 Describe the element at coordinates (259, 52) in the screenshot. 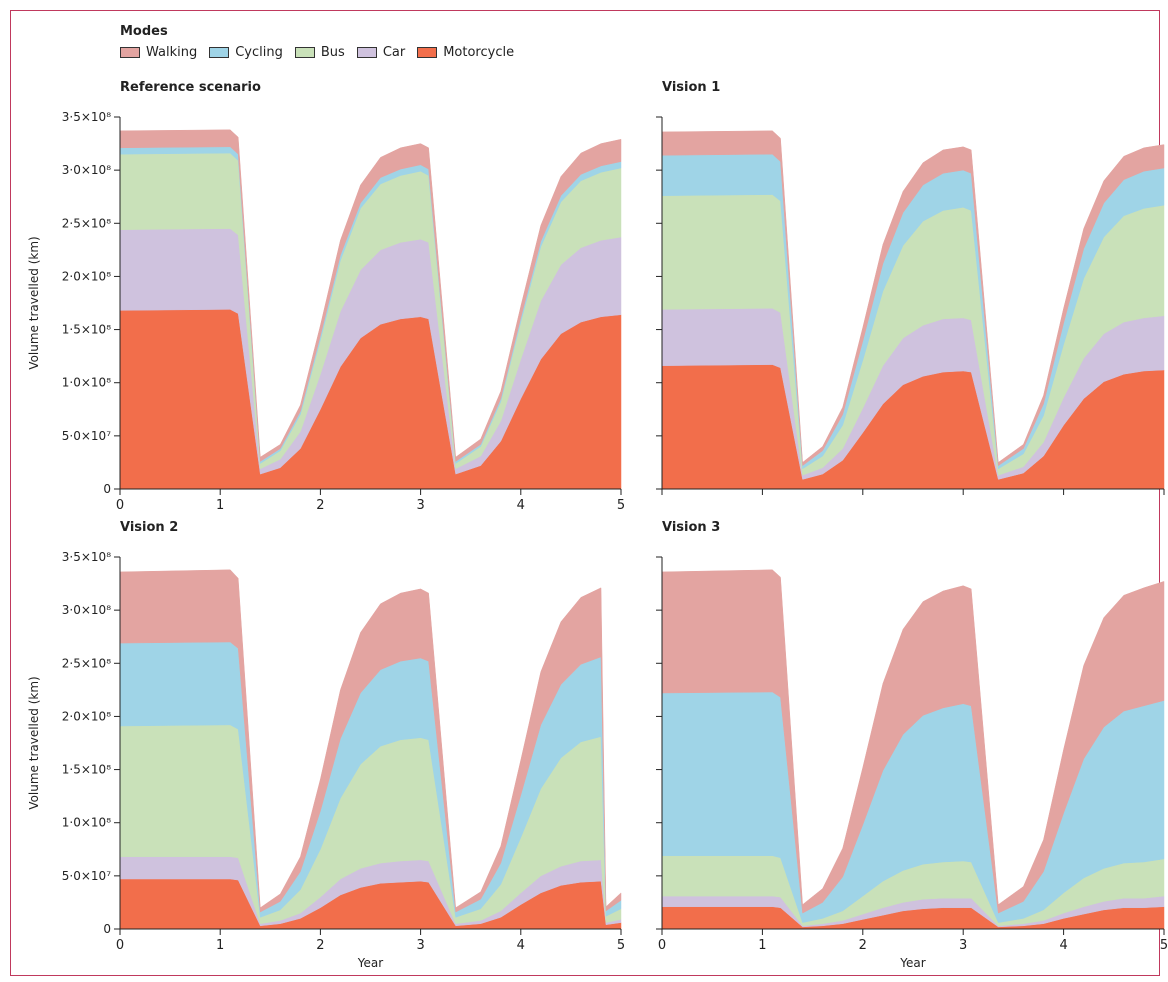

I see `legend-label: Cycling` at that location.